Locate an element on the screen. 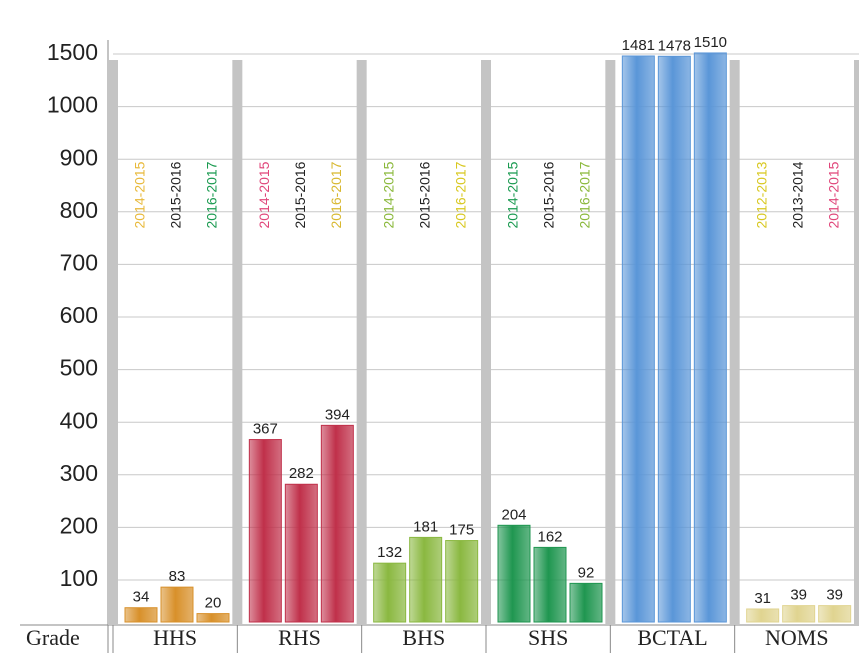  value-label: 204 is located at coordinates (513, 514).